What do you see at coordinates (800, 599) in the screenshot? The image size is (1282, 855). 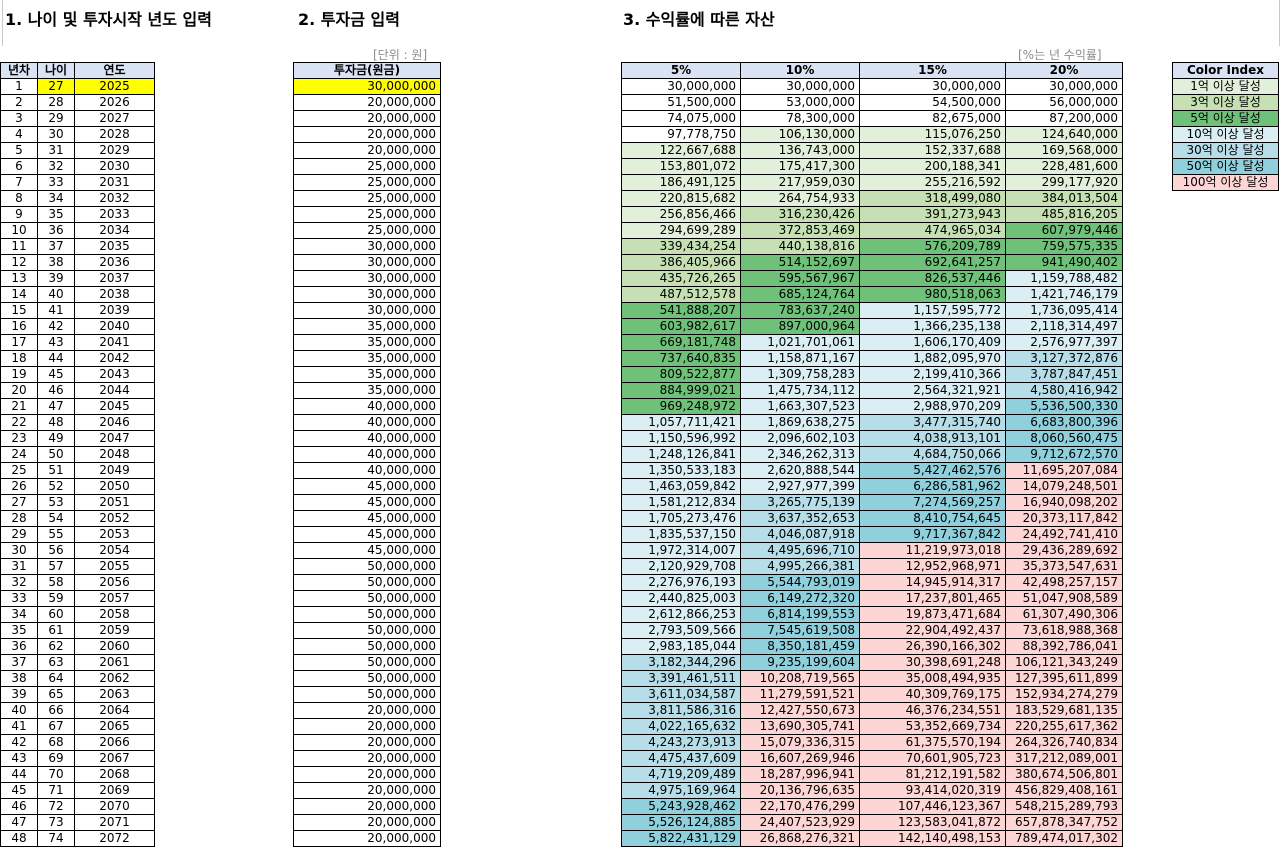 I see `asset-cell-10: 6,149,272,320` at bounding box center [800, 599].